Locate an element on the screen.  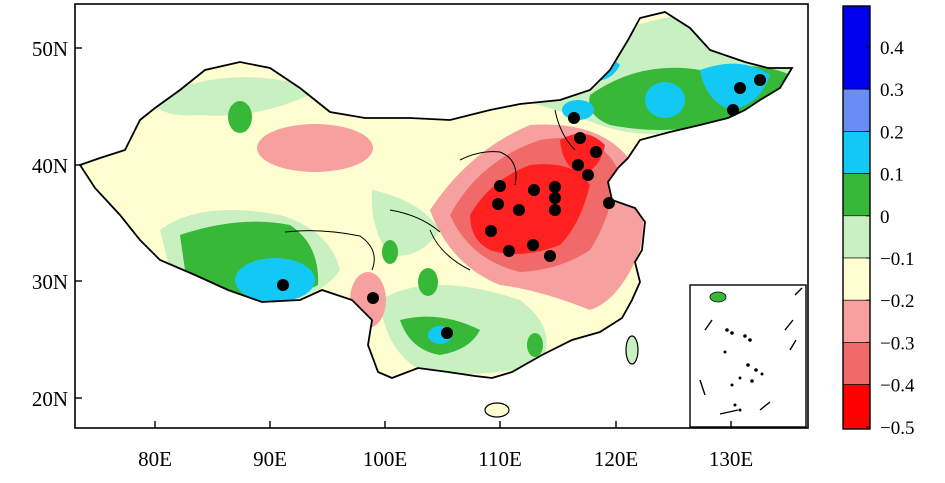
colorbar-label: 0 is located at coordinates (885, 217).